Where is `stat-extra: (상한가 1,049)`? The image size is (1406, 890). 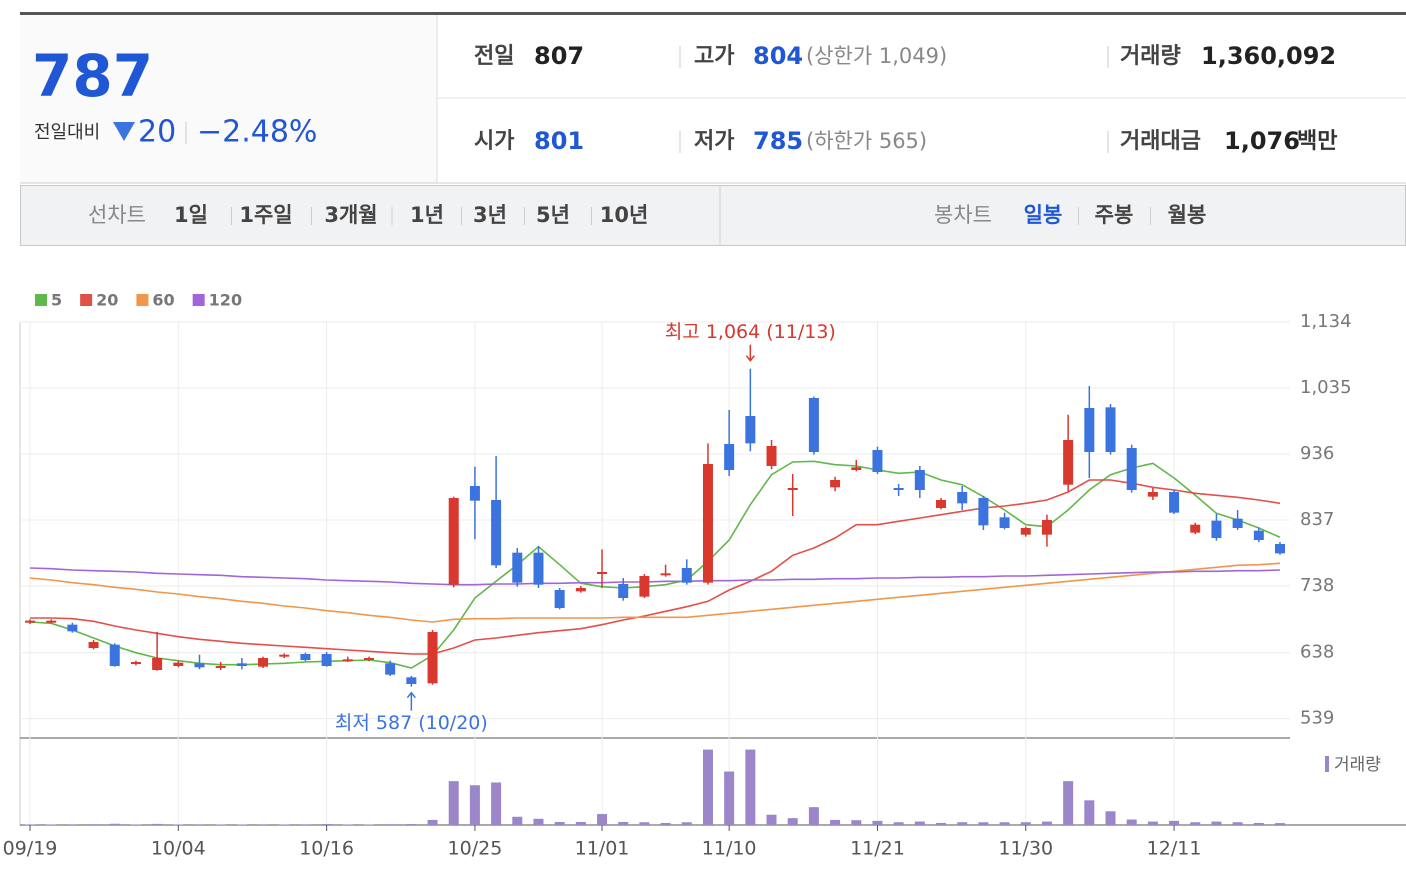 stat-extra: (상한가 1,049) is located at coordinates (876, 56).